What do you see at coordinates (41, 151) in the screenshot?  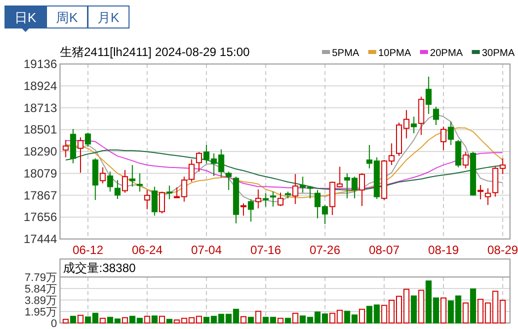 I see `y-tick-label: 18290` at bounding box center [41, 151].